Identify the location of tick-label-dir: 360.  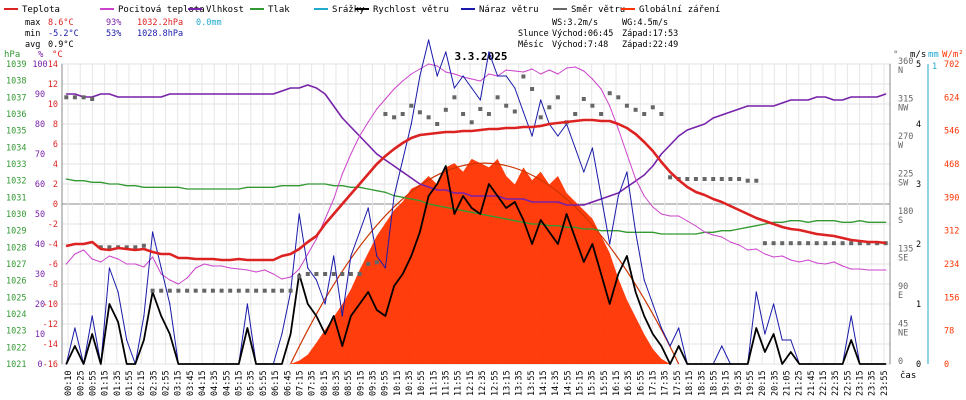
(905, 62).